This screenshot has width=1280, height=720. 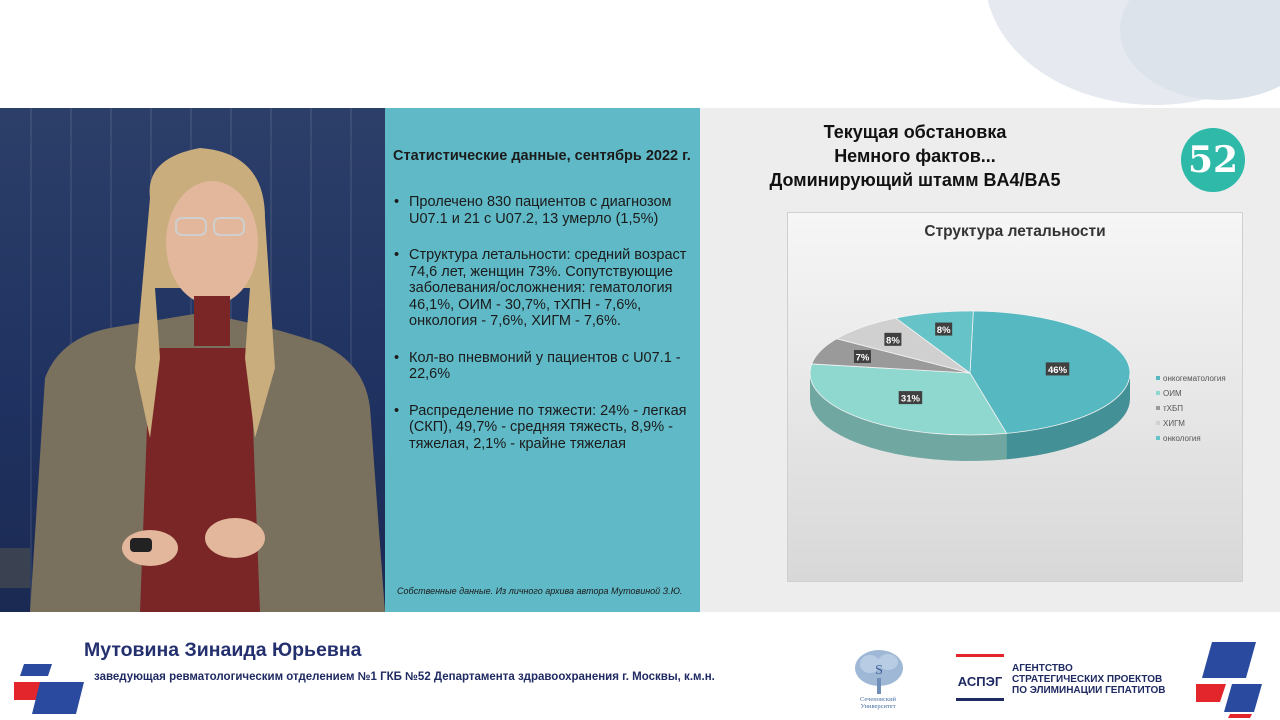 I want to click on legend-item: онкогематология, so click(x=1191, y=378).